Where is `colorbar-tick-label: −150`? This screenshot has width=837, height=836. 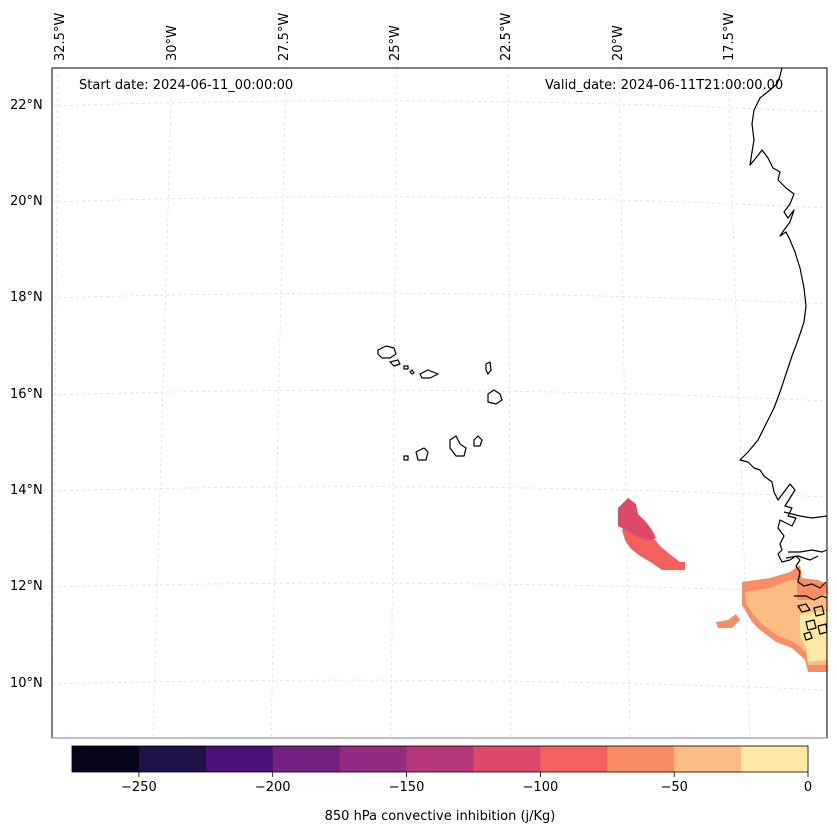
colorbar-tick-label: −150 is located at coordinates (406, 787).